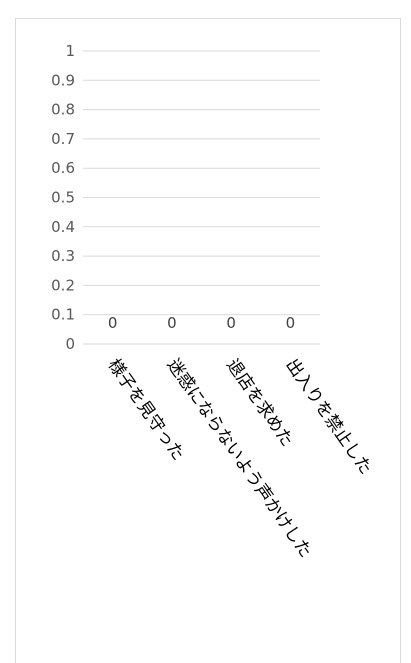  I want to click on y-tick-label: 0.5, so click(63, 198).